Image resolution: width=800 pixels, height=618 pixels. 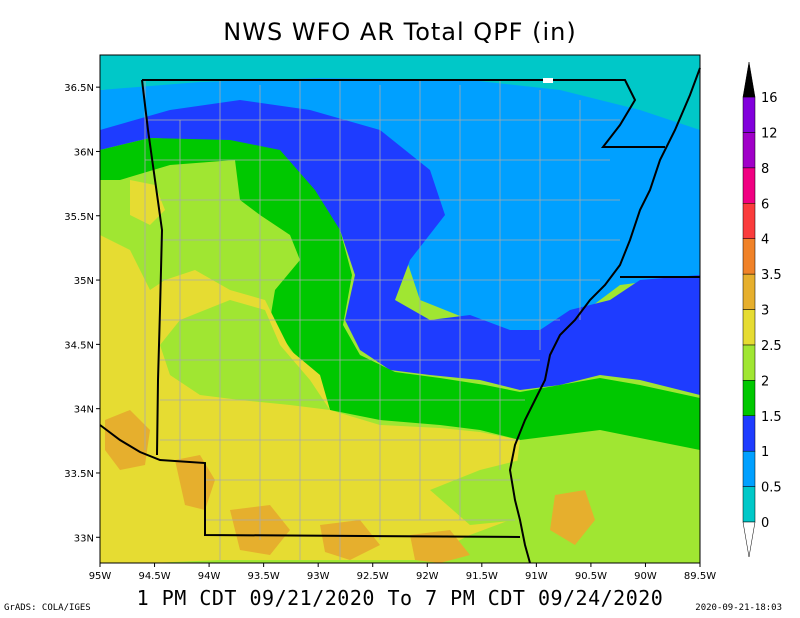 I want to click on fill-3-3.5-a, so click(x=127, y=440).